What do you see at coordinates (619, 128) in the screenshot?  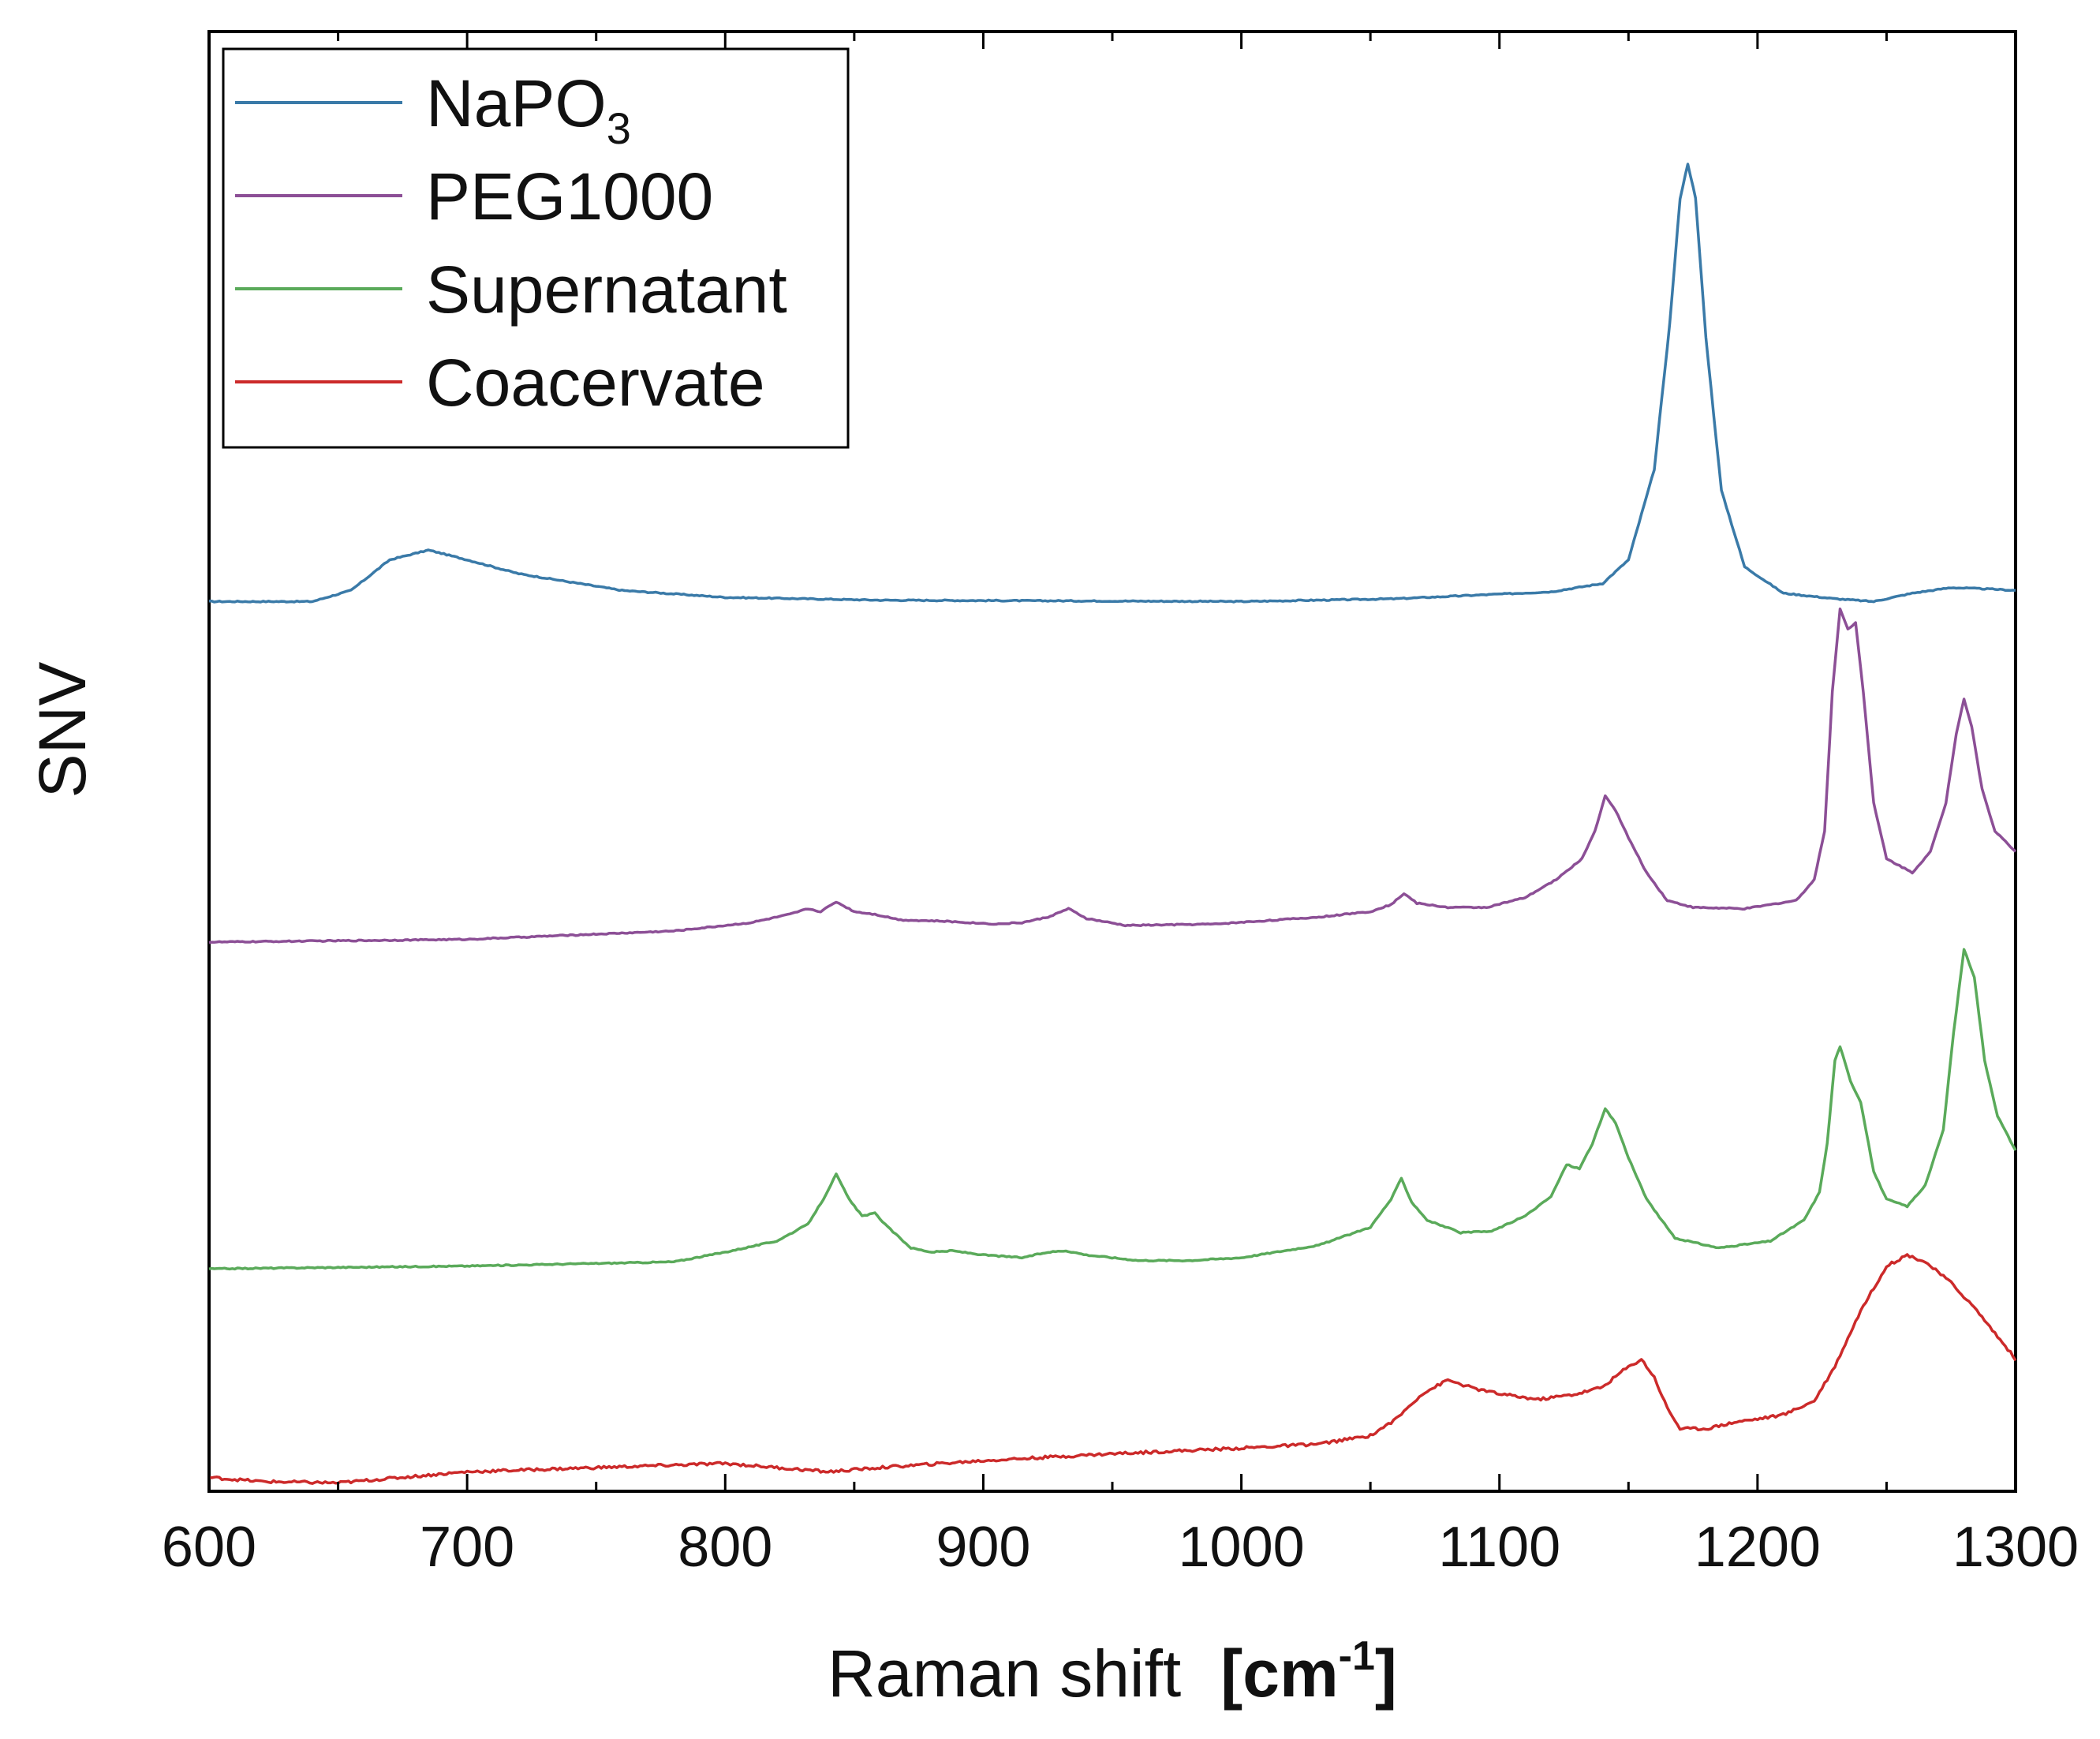 I see `legend-label-subscript: 3` at bounding box center [619, 128].